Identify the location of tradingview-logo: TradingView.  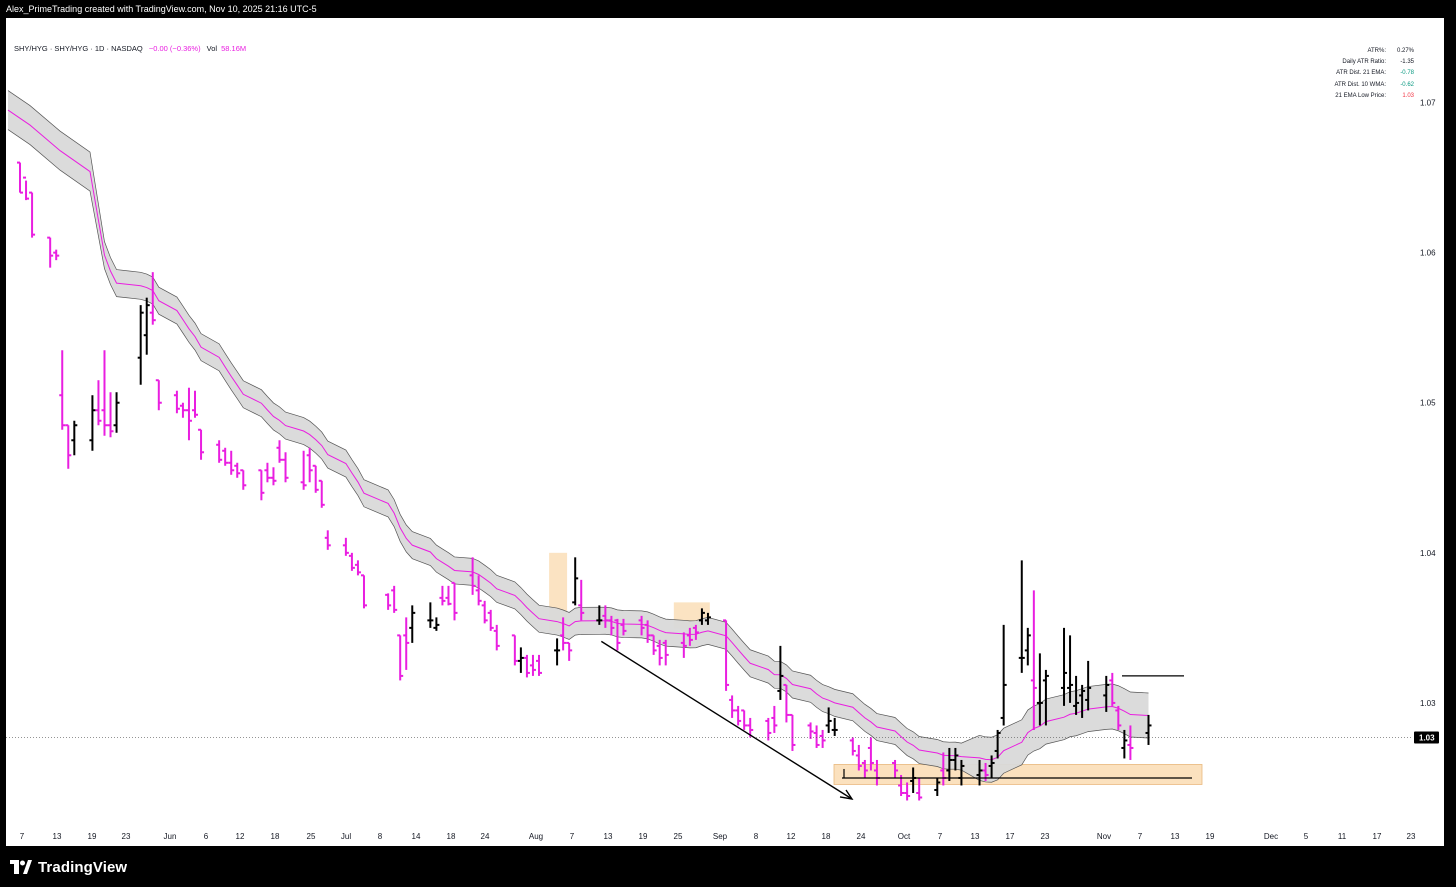
(68, 867).